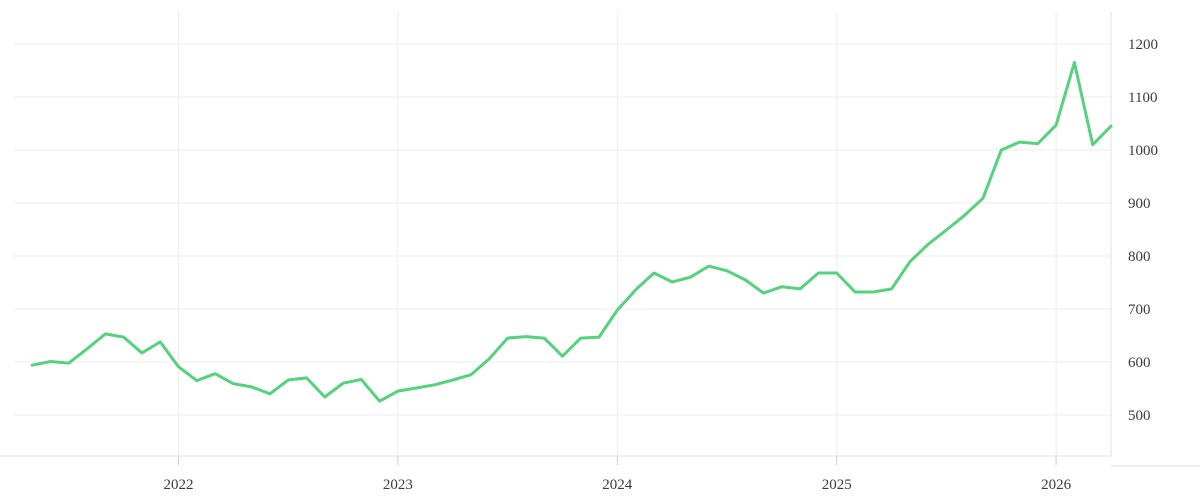  Describe the element at coordinates (618, 474) in the screenshot. I see `x-axis-labels-group: 2022 2023 2024 2025 2026` at that location.